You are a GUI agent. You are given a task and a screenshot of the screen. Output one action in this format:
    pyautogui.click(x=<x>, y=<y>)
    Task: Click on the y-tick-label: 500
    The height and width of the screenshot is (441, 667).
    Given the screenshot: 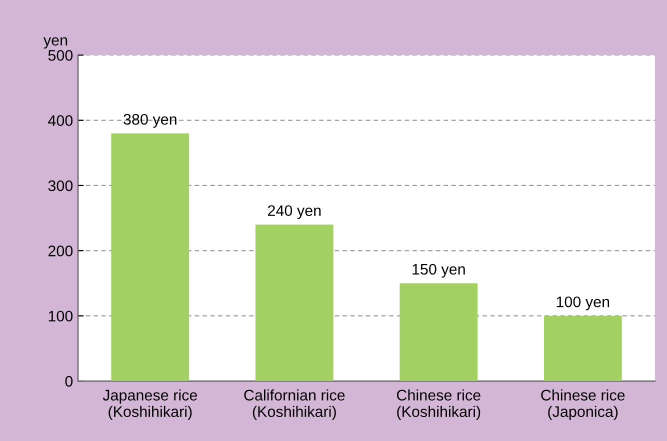 What is the action you would take?
    pyautogui.click(x=60, y=55)
    